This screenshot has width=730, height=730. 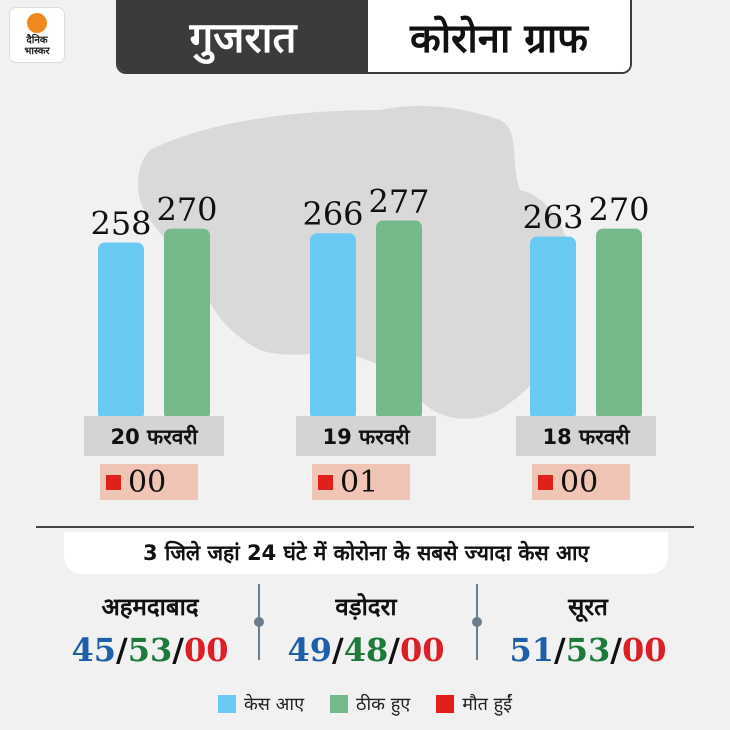 What do you see at coordinates (243, 36) in the screenshot?
I see `header-state: गुजरात` at bounding box center [243, 36].